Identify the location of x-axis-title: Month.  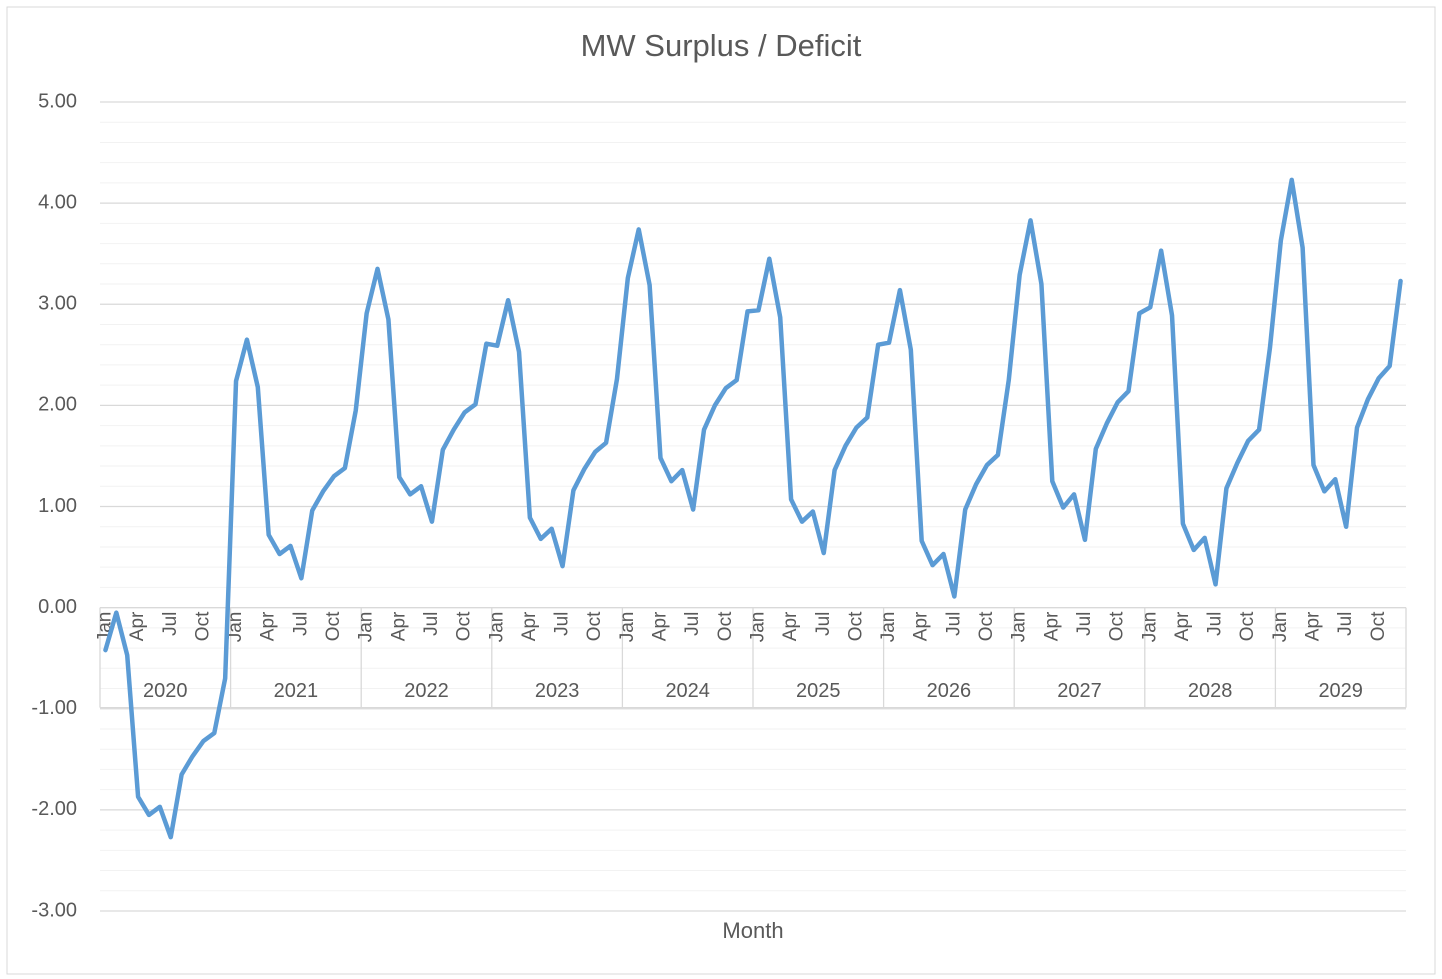
(752, 930).